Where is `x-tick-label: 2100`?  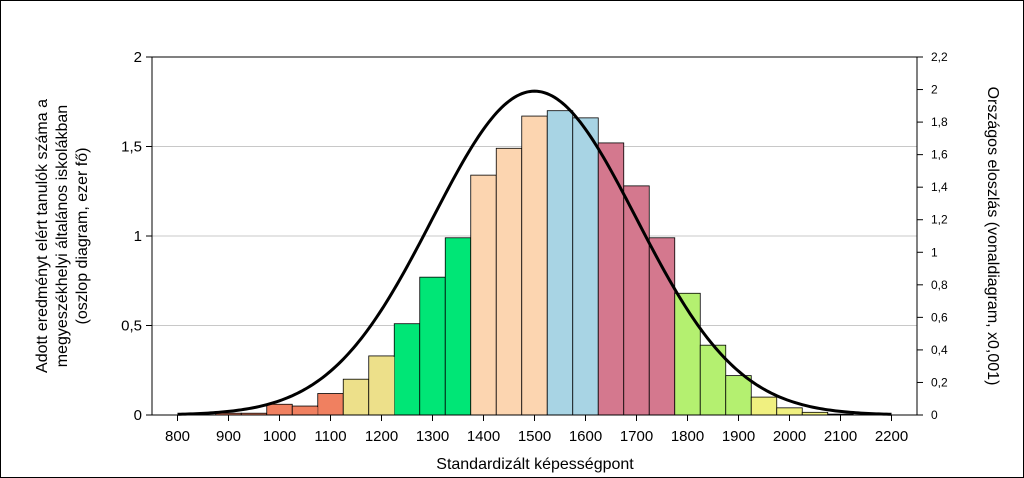 x-tick-label: 2100 is located at coordinates (840, 436).